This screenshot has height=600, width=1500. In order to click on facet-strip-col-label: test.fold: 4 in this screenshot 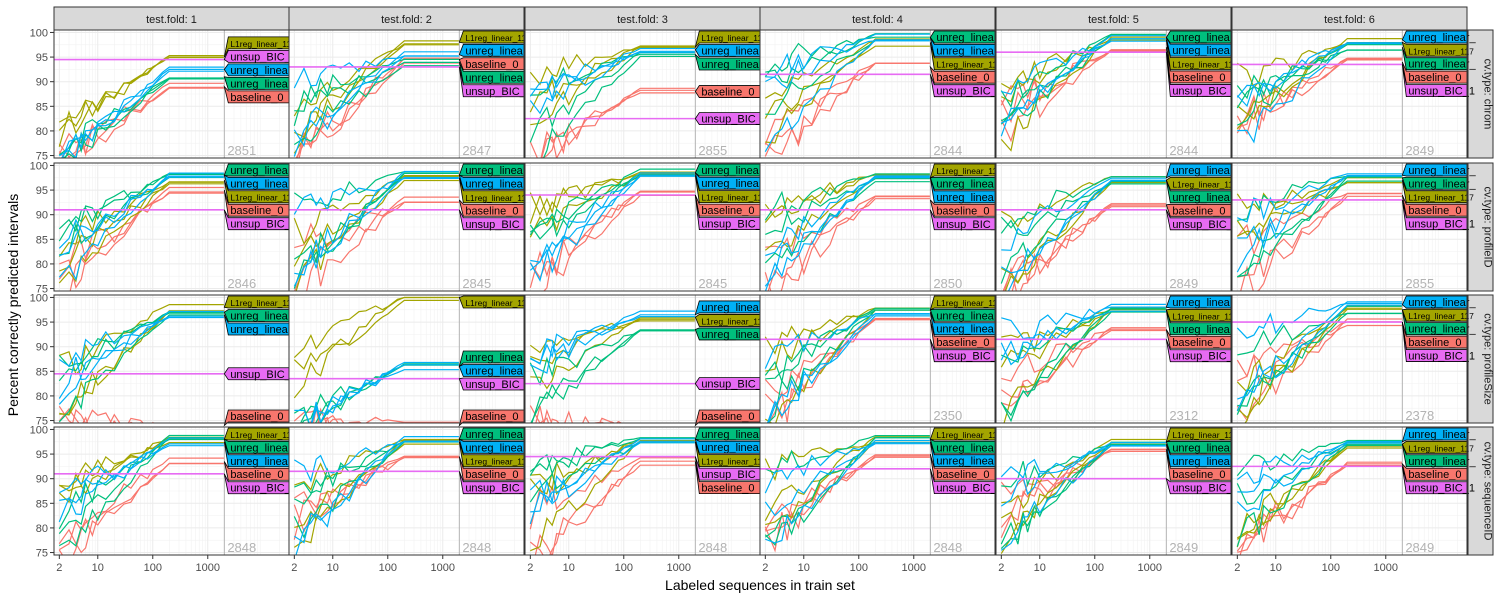, I will do `click(877, 20)`.